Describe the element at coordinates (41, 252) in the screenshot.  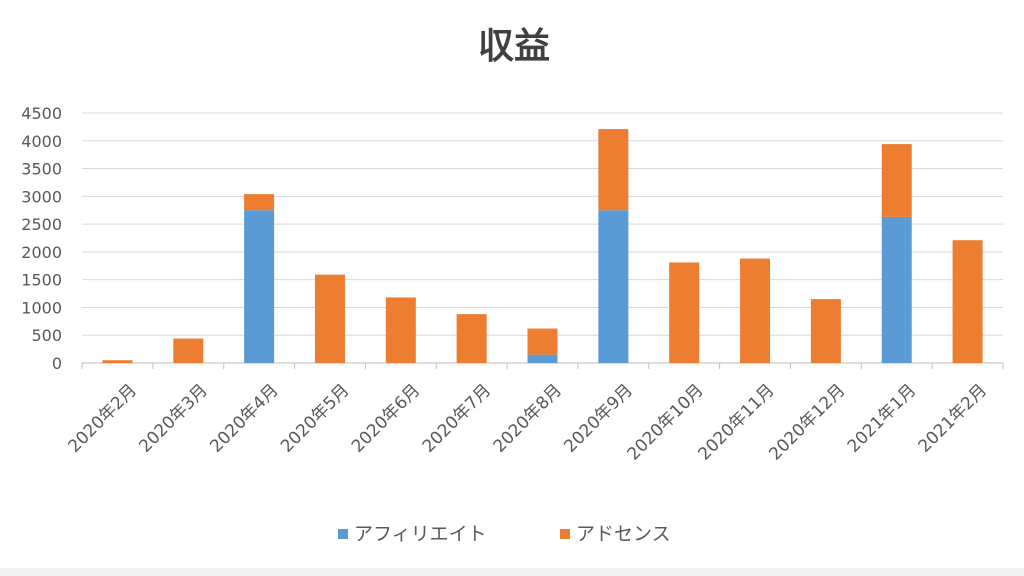
I see `y-tick-label: 2000` at that location.